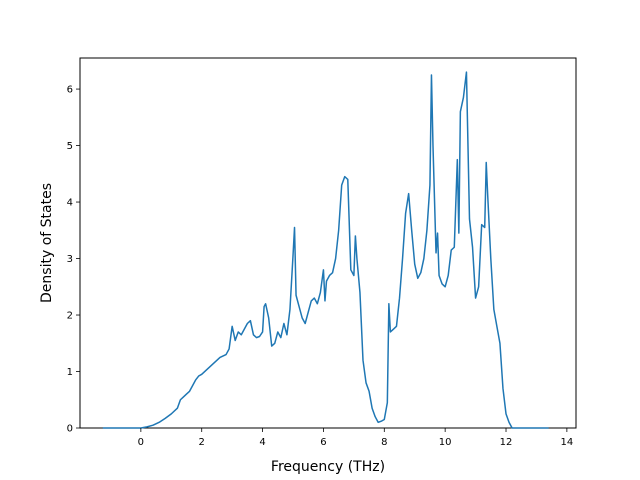  What do you see at coordinates (70, 372) in the screenshot?
I see `y-tick-label: 1` at bounding box center [70, 372].